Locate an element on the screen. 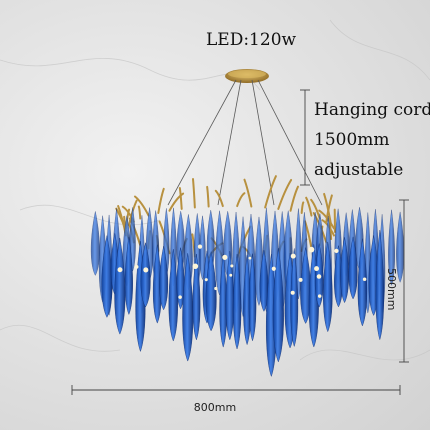  hanging-cord-adjustable-label: adjustable is located at coordinates (359, 170).